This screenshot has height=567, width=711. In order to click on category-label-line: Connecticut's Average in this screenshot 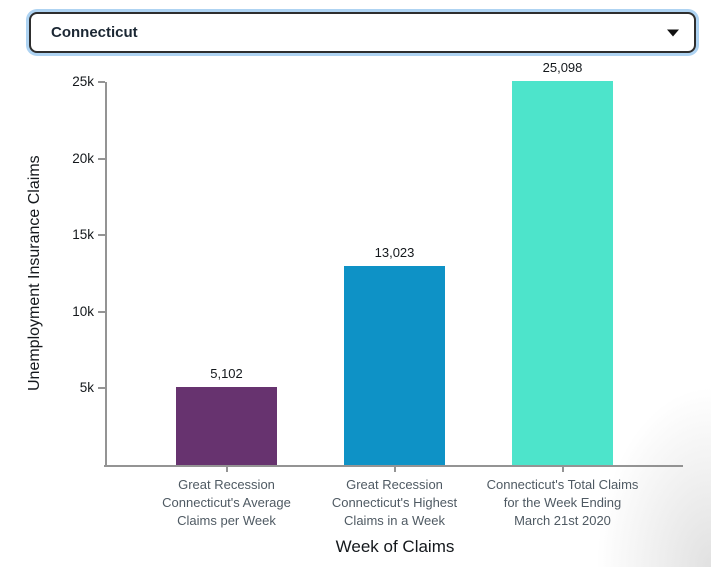, I will do `click(226, 502)`.